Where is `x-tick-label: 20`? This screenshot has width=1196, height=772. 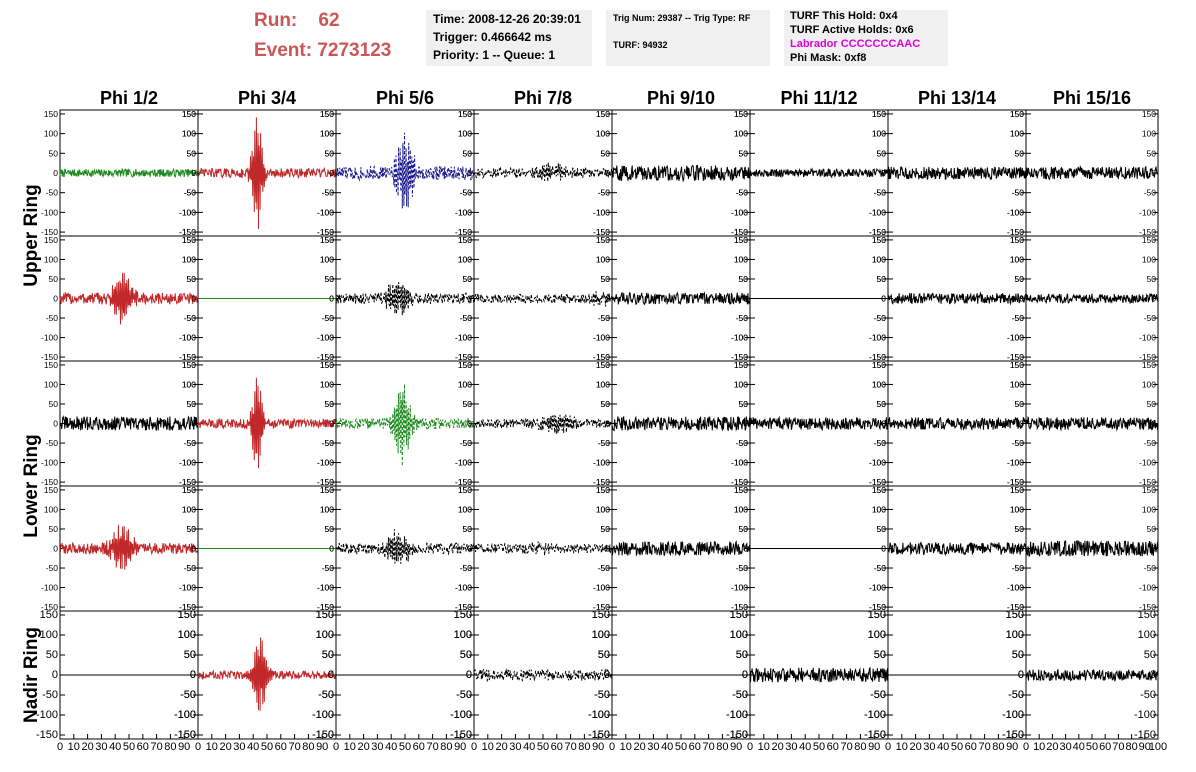 x-tick-label: 20 is located at coordinates (225, 747).